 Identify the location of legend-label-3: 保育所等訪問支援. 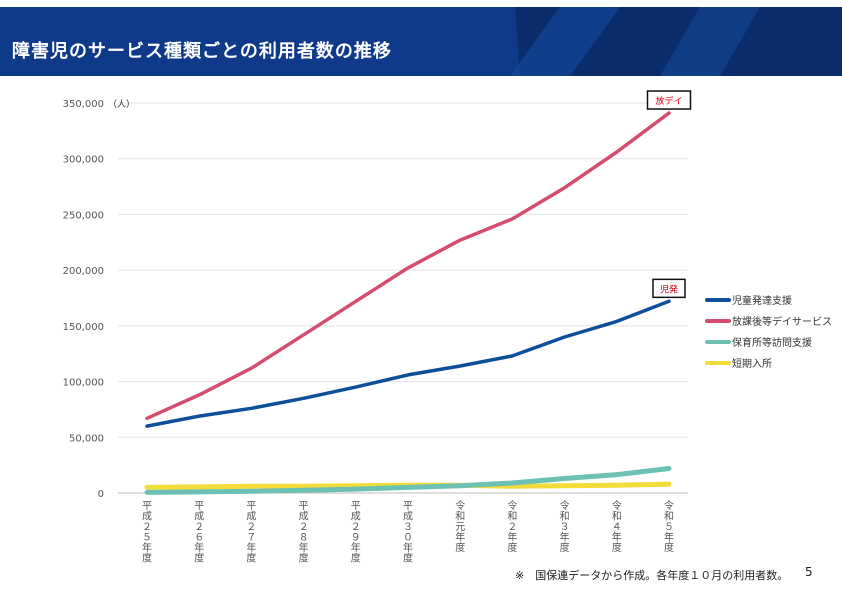
(772, 342).